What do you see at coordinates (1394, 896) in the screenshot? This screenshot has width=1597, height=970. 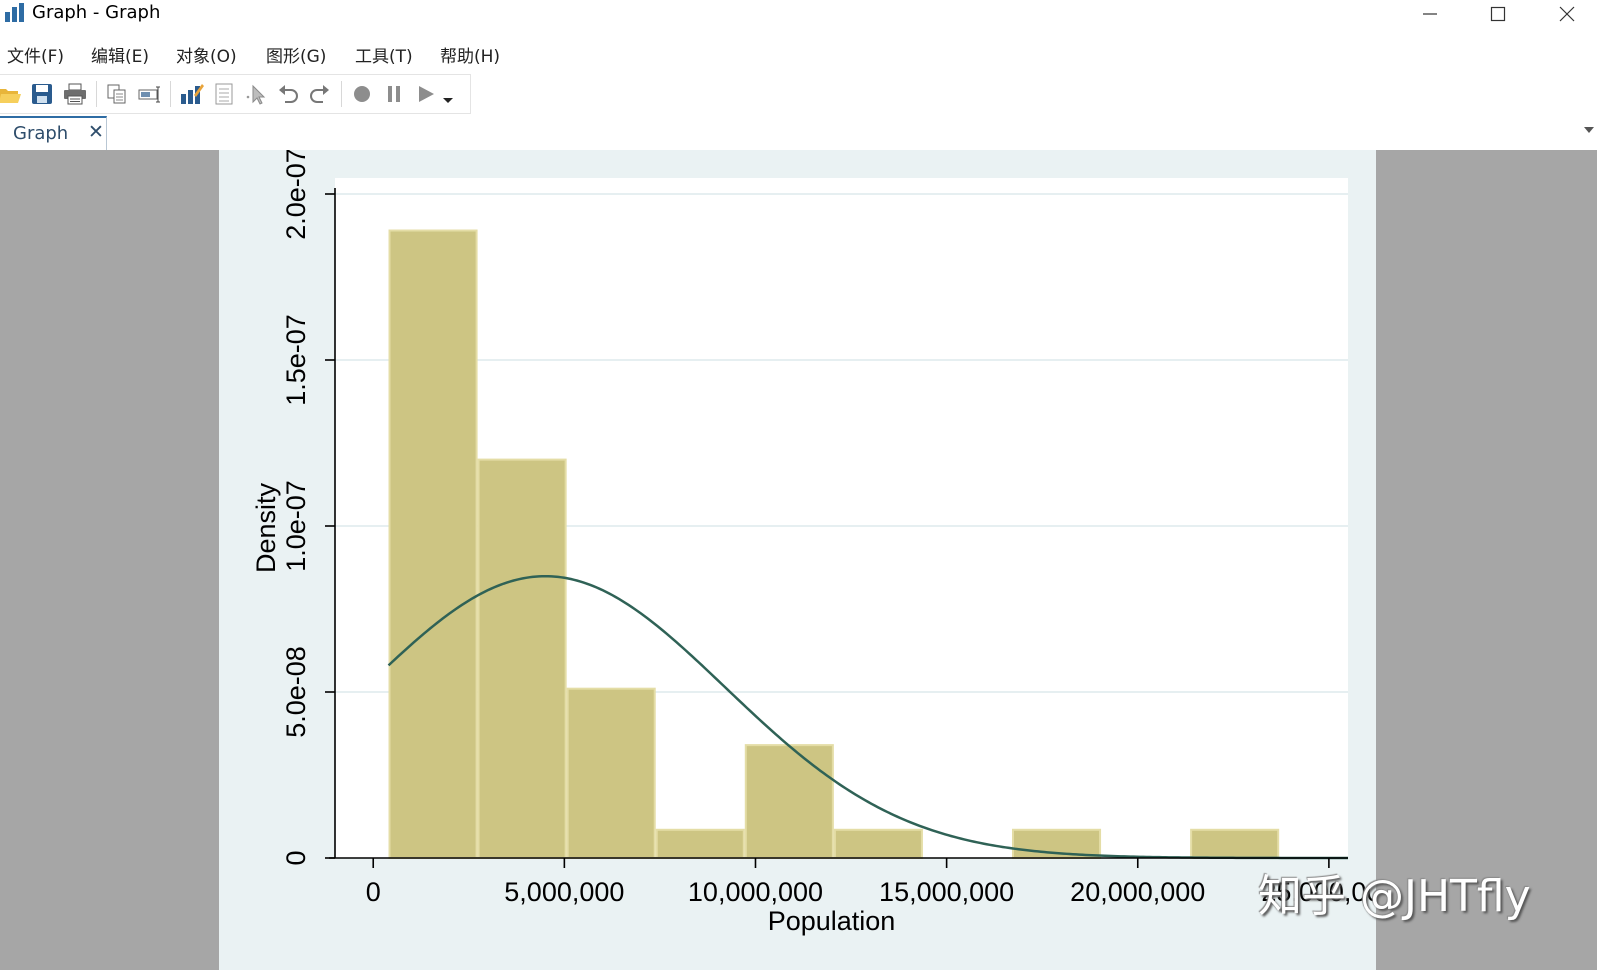 I see `watermark: 知乎 @JHTfly` at bounding box center [1394, 896].